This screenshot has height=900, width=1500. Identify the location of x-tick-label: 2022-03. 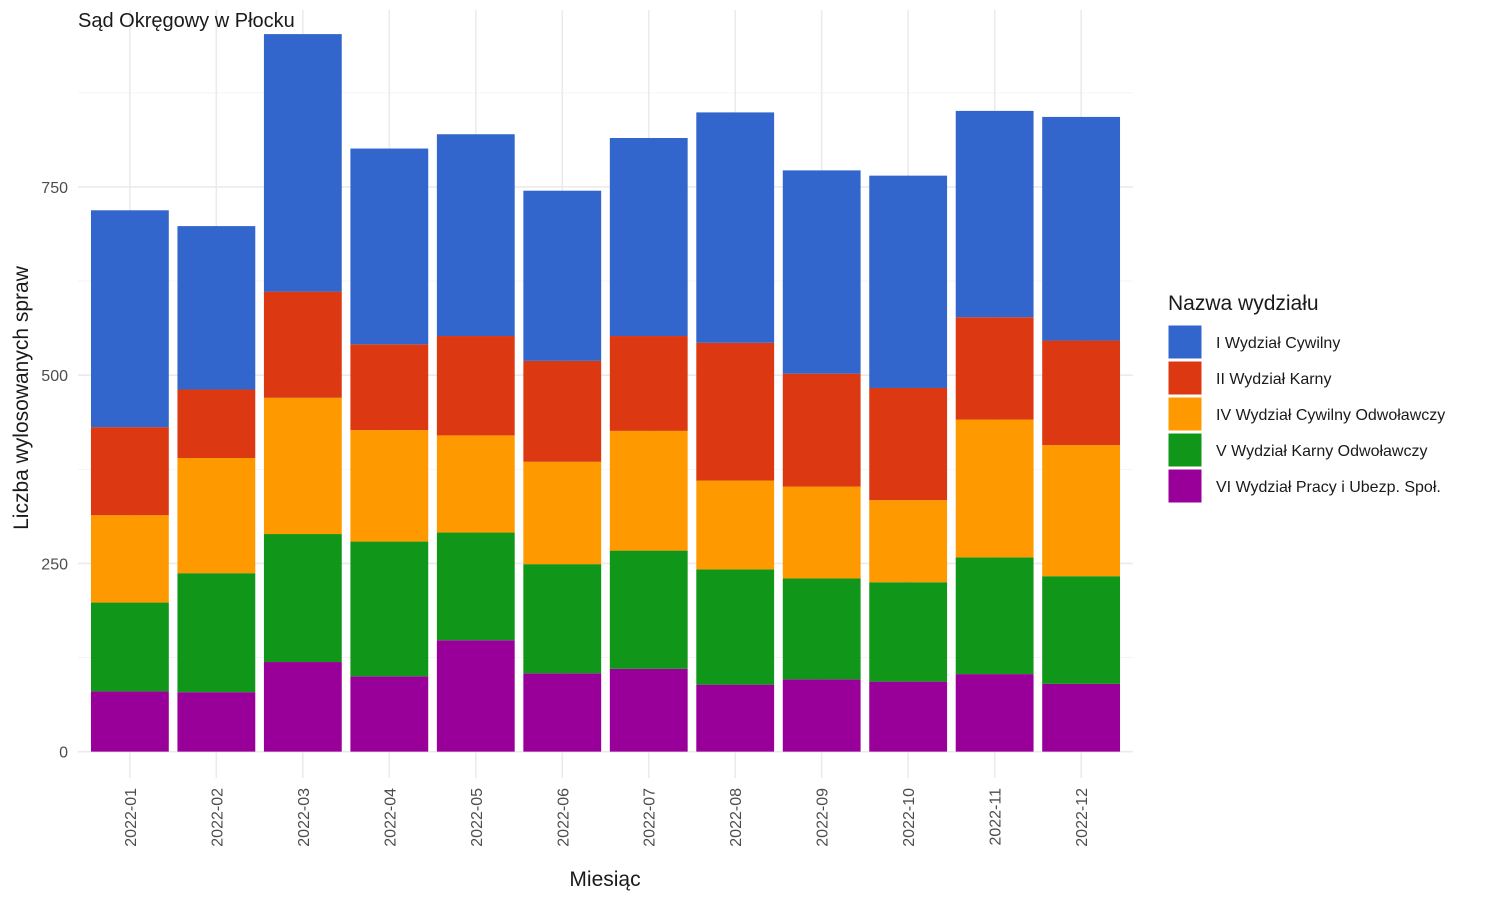
(304, 817).